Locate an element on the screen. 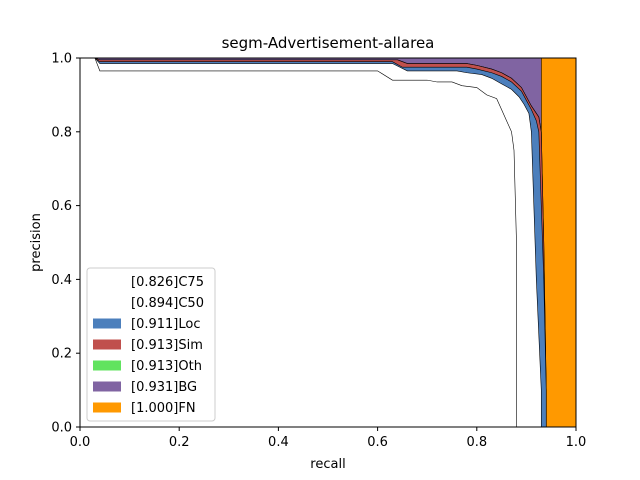 Image resolution: width=640 pixels, height=480 pixels. legend-label-sim: [0.913]Sim is located at coordinates (167, 345).